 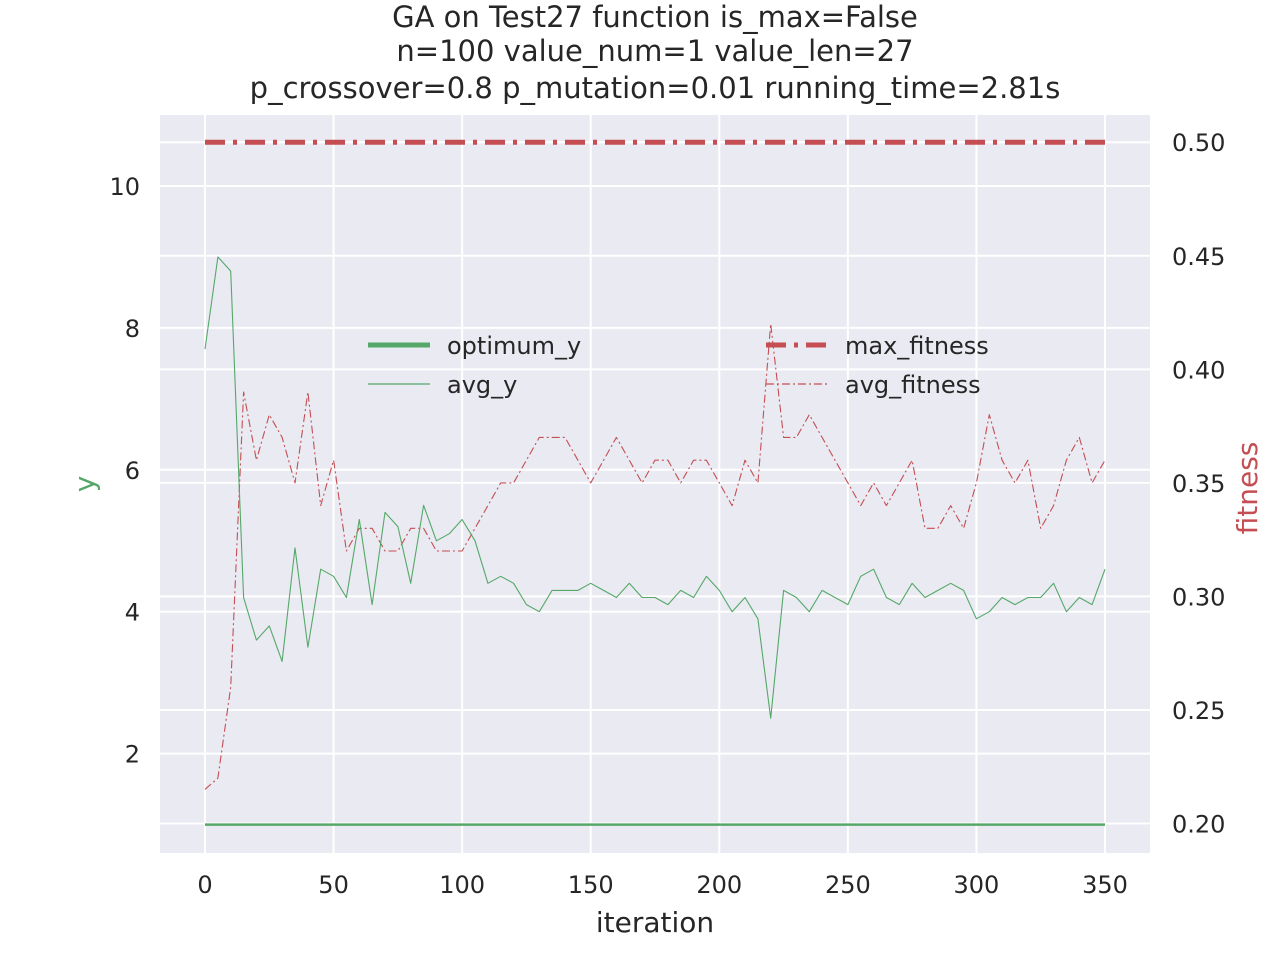 What do you see at coordinates (1198, 484) in the screenshot?
I see `y-right-tick-label: 0.35` at bounding box center [1198, 484].